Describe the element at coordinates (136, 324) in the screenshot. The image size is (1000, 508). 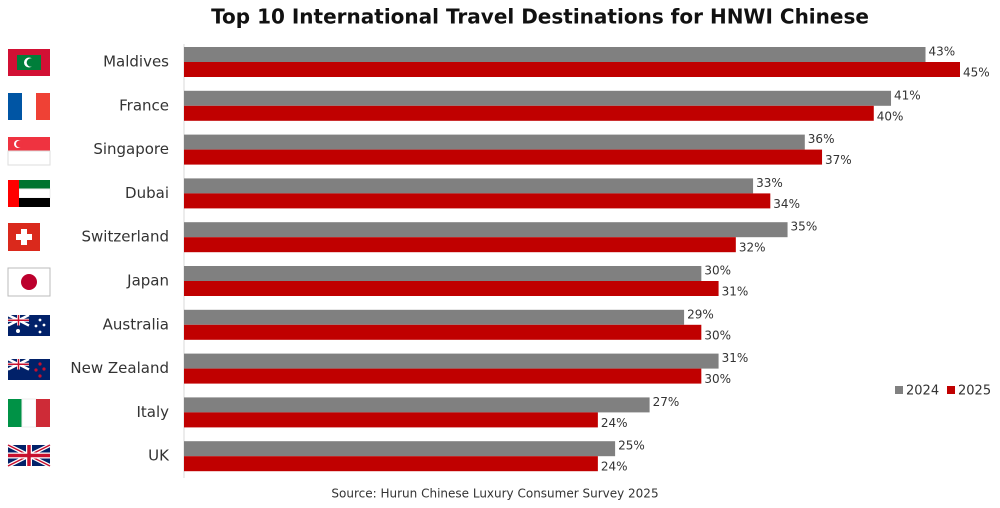
I see `category-label: Australia` at that location.